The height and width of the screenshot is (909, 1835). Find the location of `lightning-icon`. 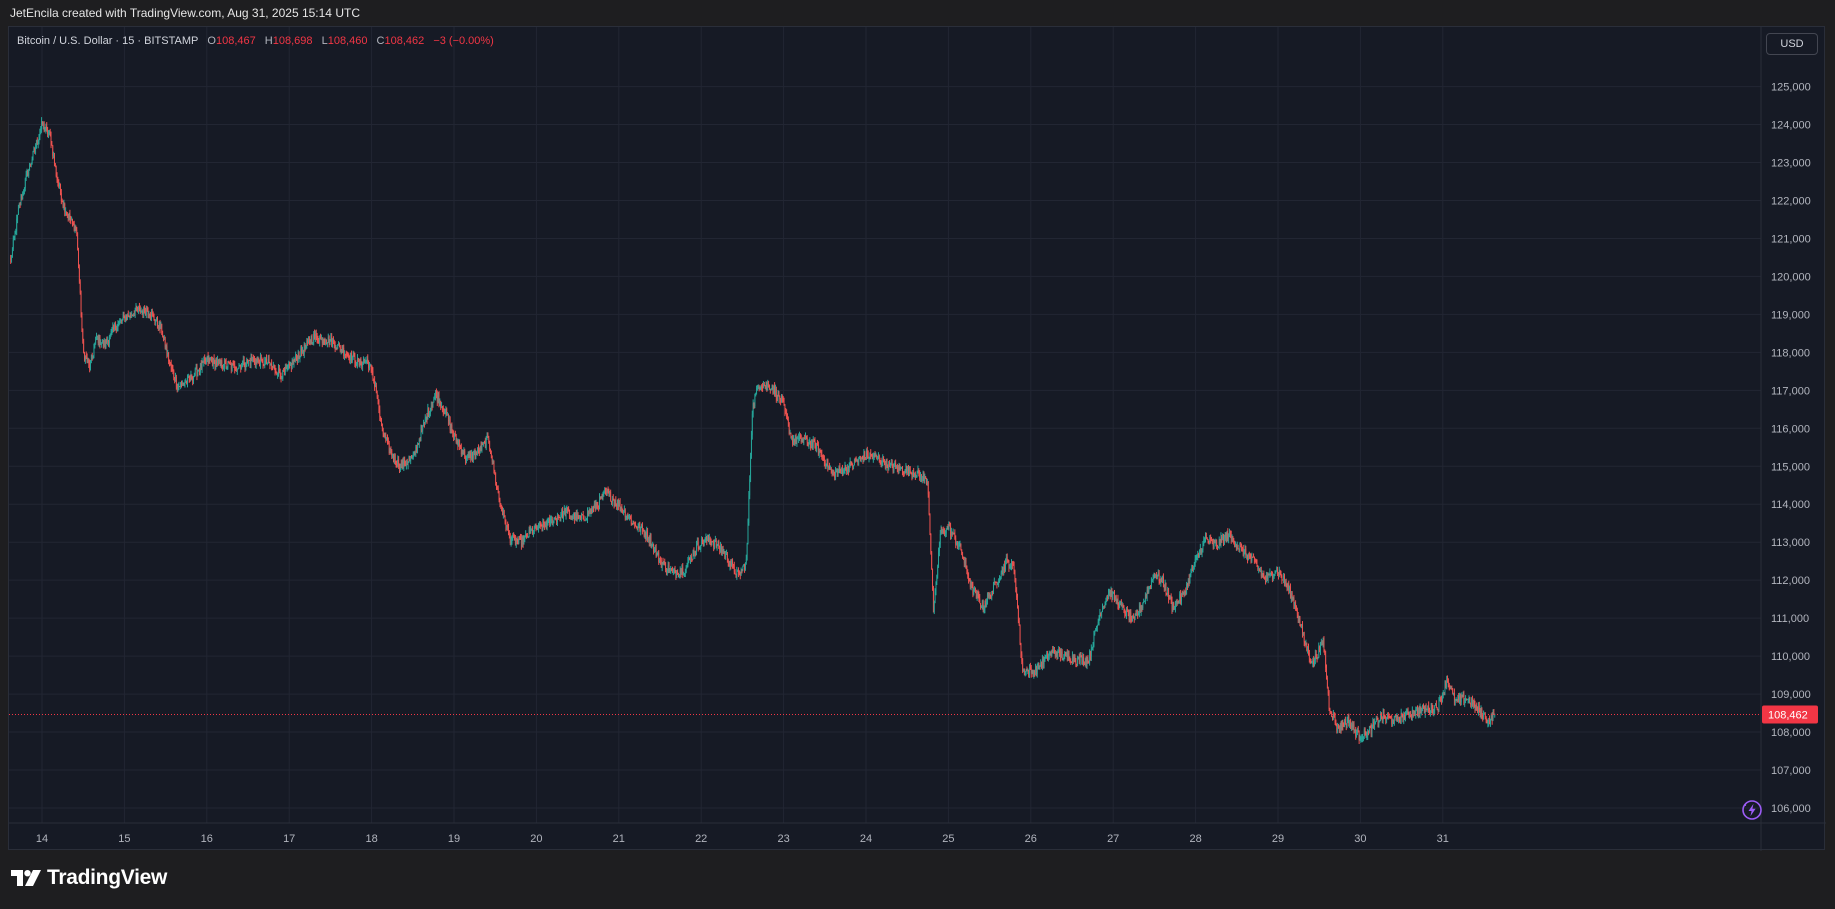

lightning-icon is located at coordinates (1752, 810).